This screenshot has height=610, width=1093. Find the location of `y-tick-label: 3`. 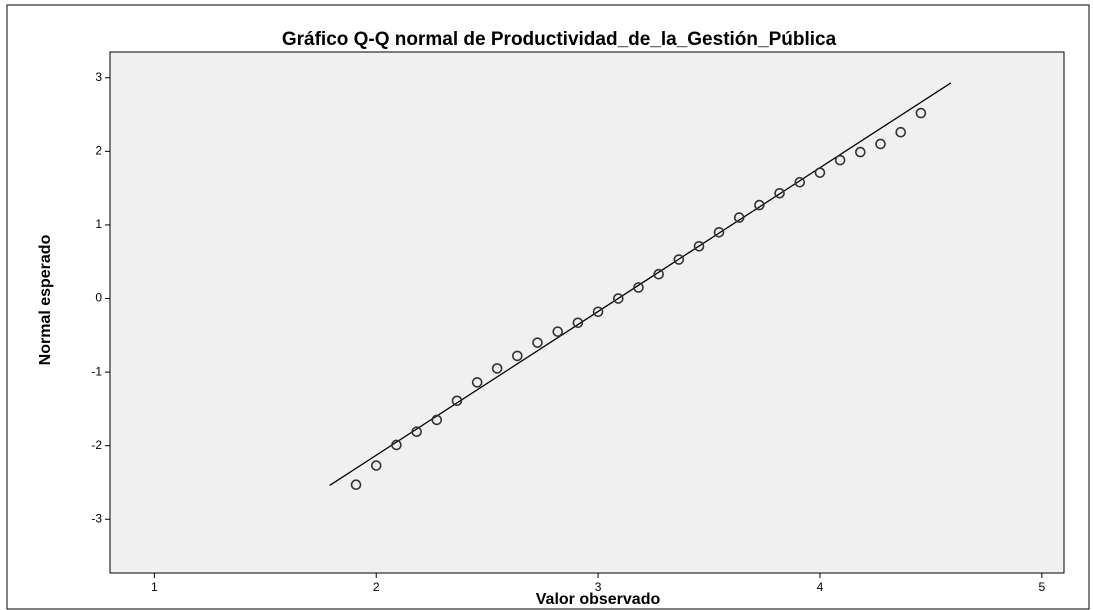

y-tick-label: 3 is located at coordinates (98, 77).